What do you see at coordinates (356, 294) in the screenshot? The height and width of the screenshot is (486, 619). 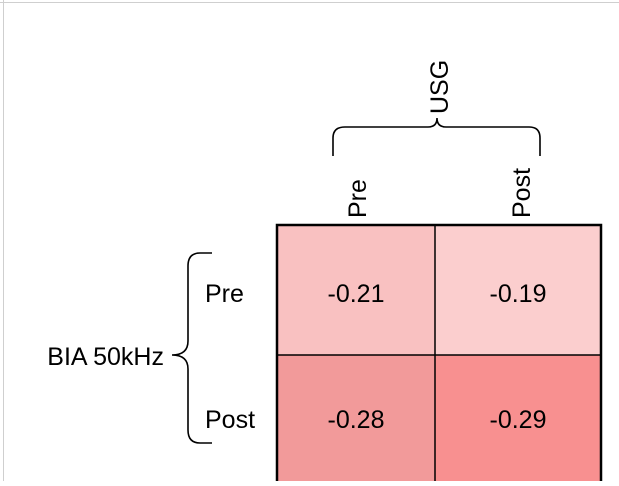 I see `cell-value-label: -0.21` at bounding box center [356, 294].